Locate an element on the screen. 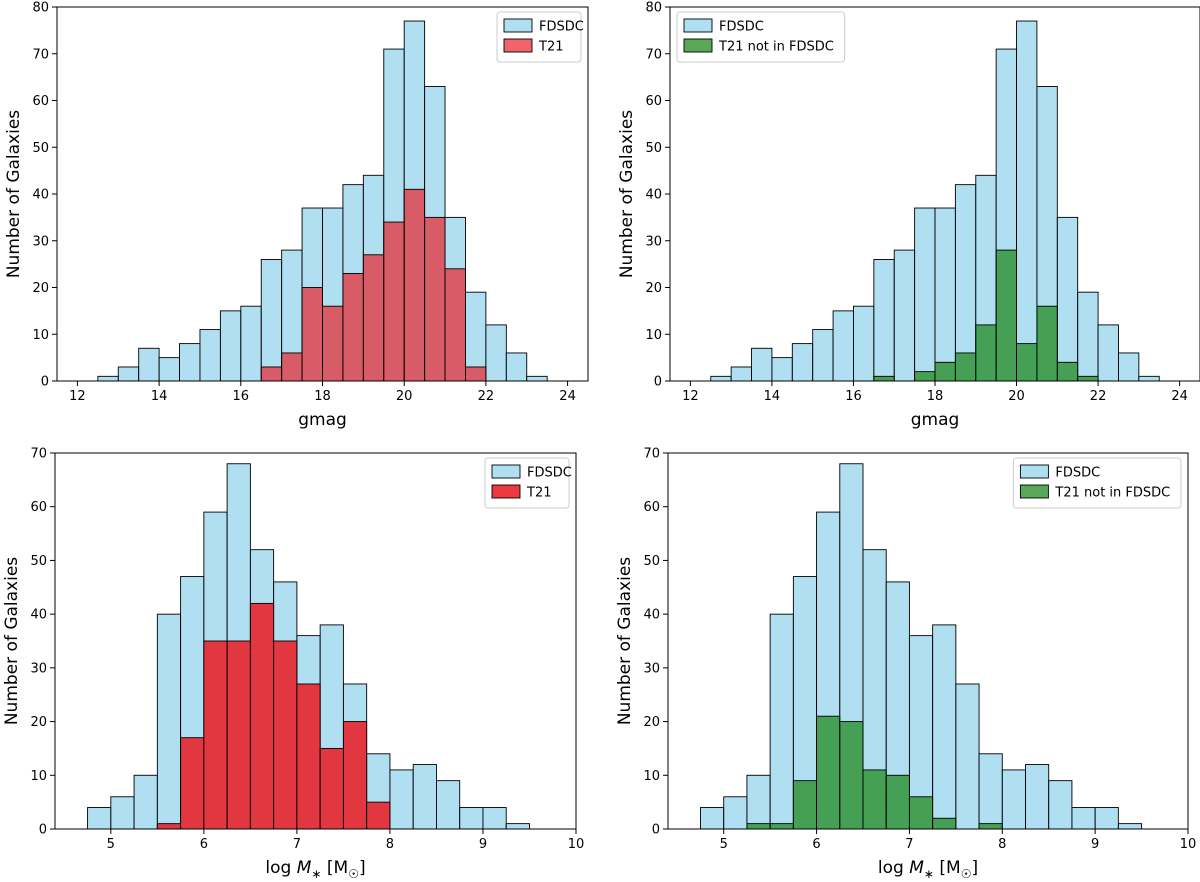  x-tick-label: 24 is located at coordinates (567, 396).